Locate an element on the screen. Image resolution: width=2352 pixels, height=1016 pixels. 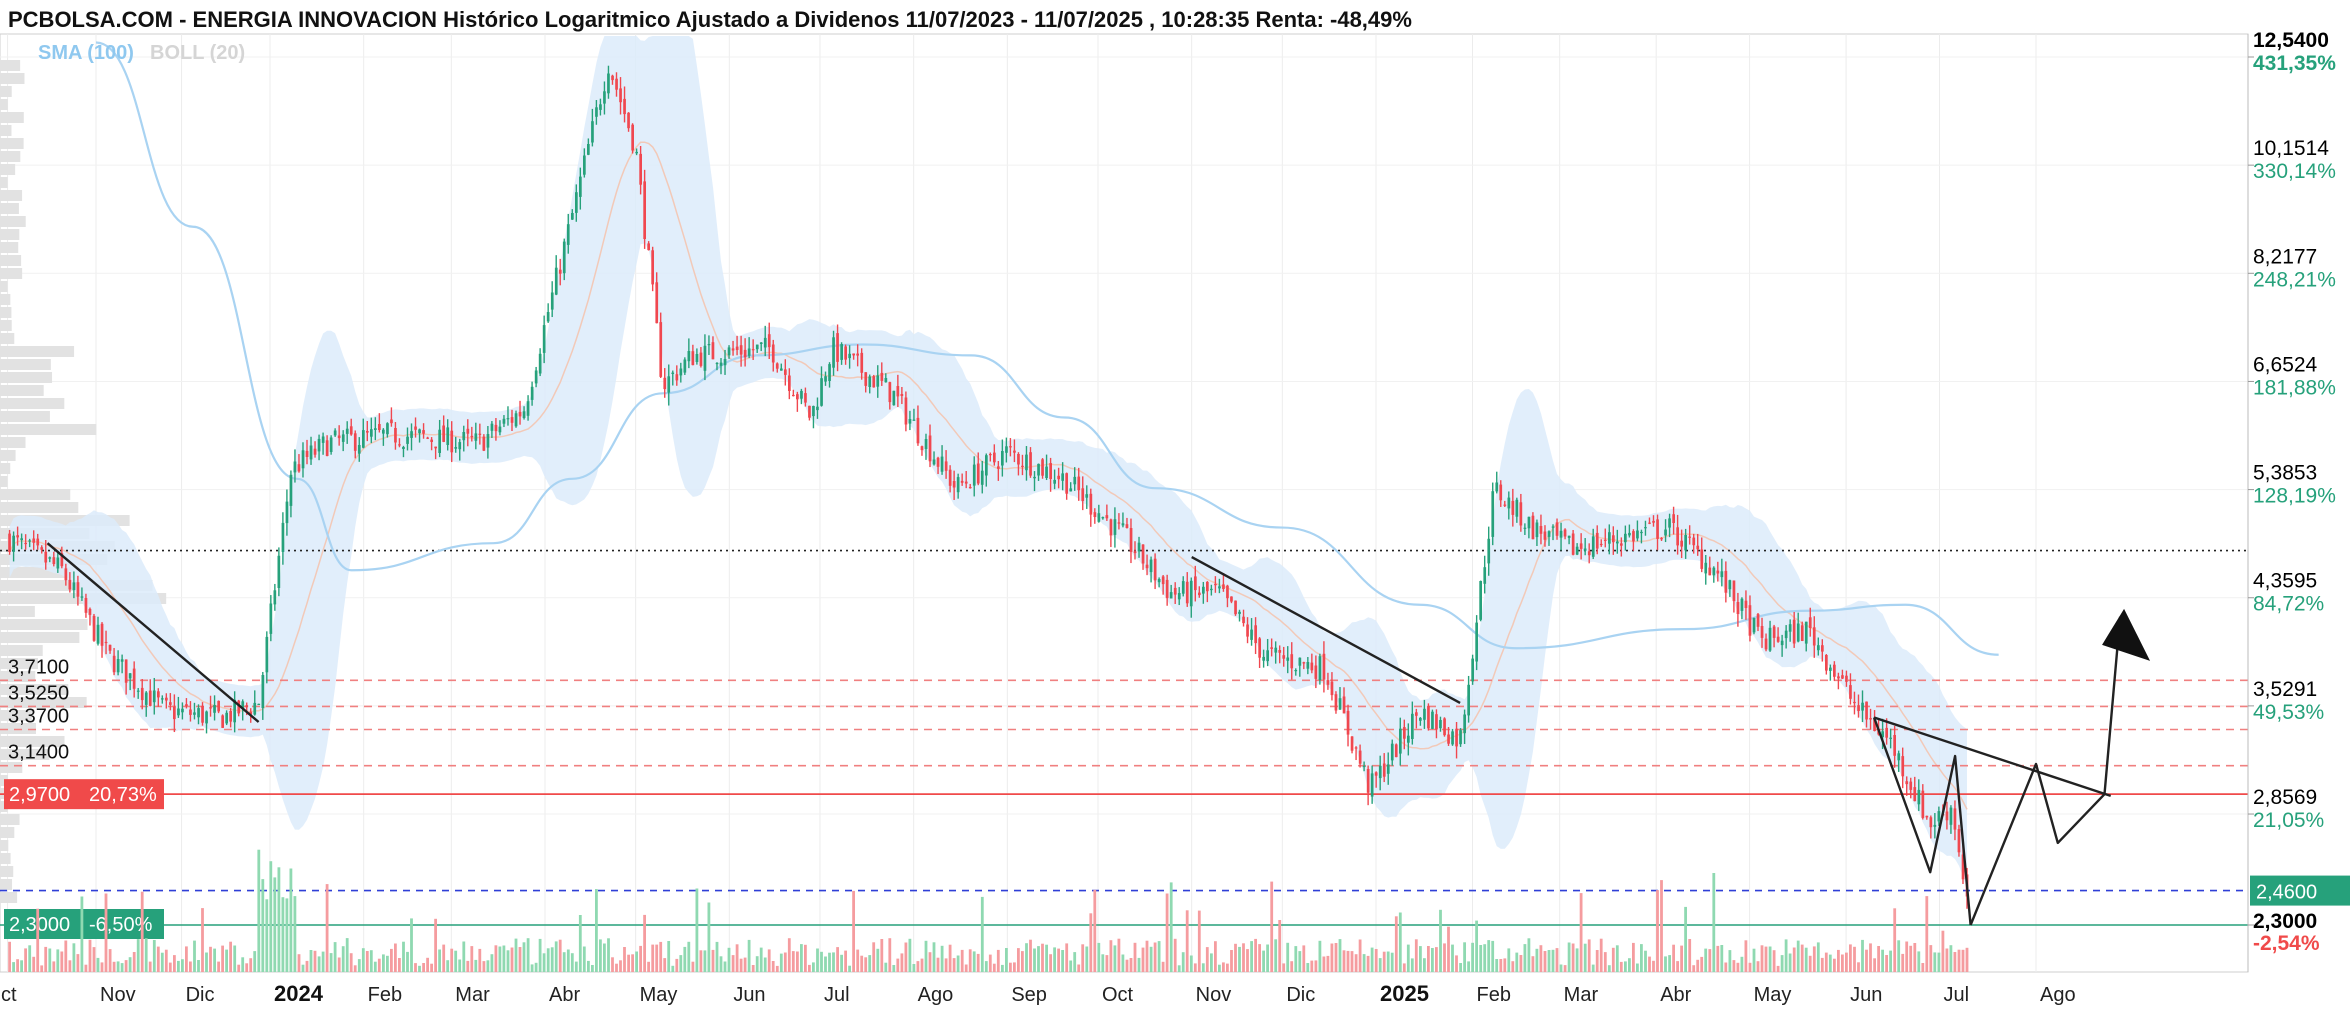
y-tick-price: 12,5400 is located at coordinates (2291, 40).